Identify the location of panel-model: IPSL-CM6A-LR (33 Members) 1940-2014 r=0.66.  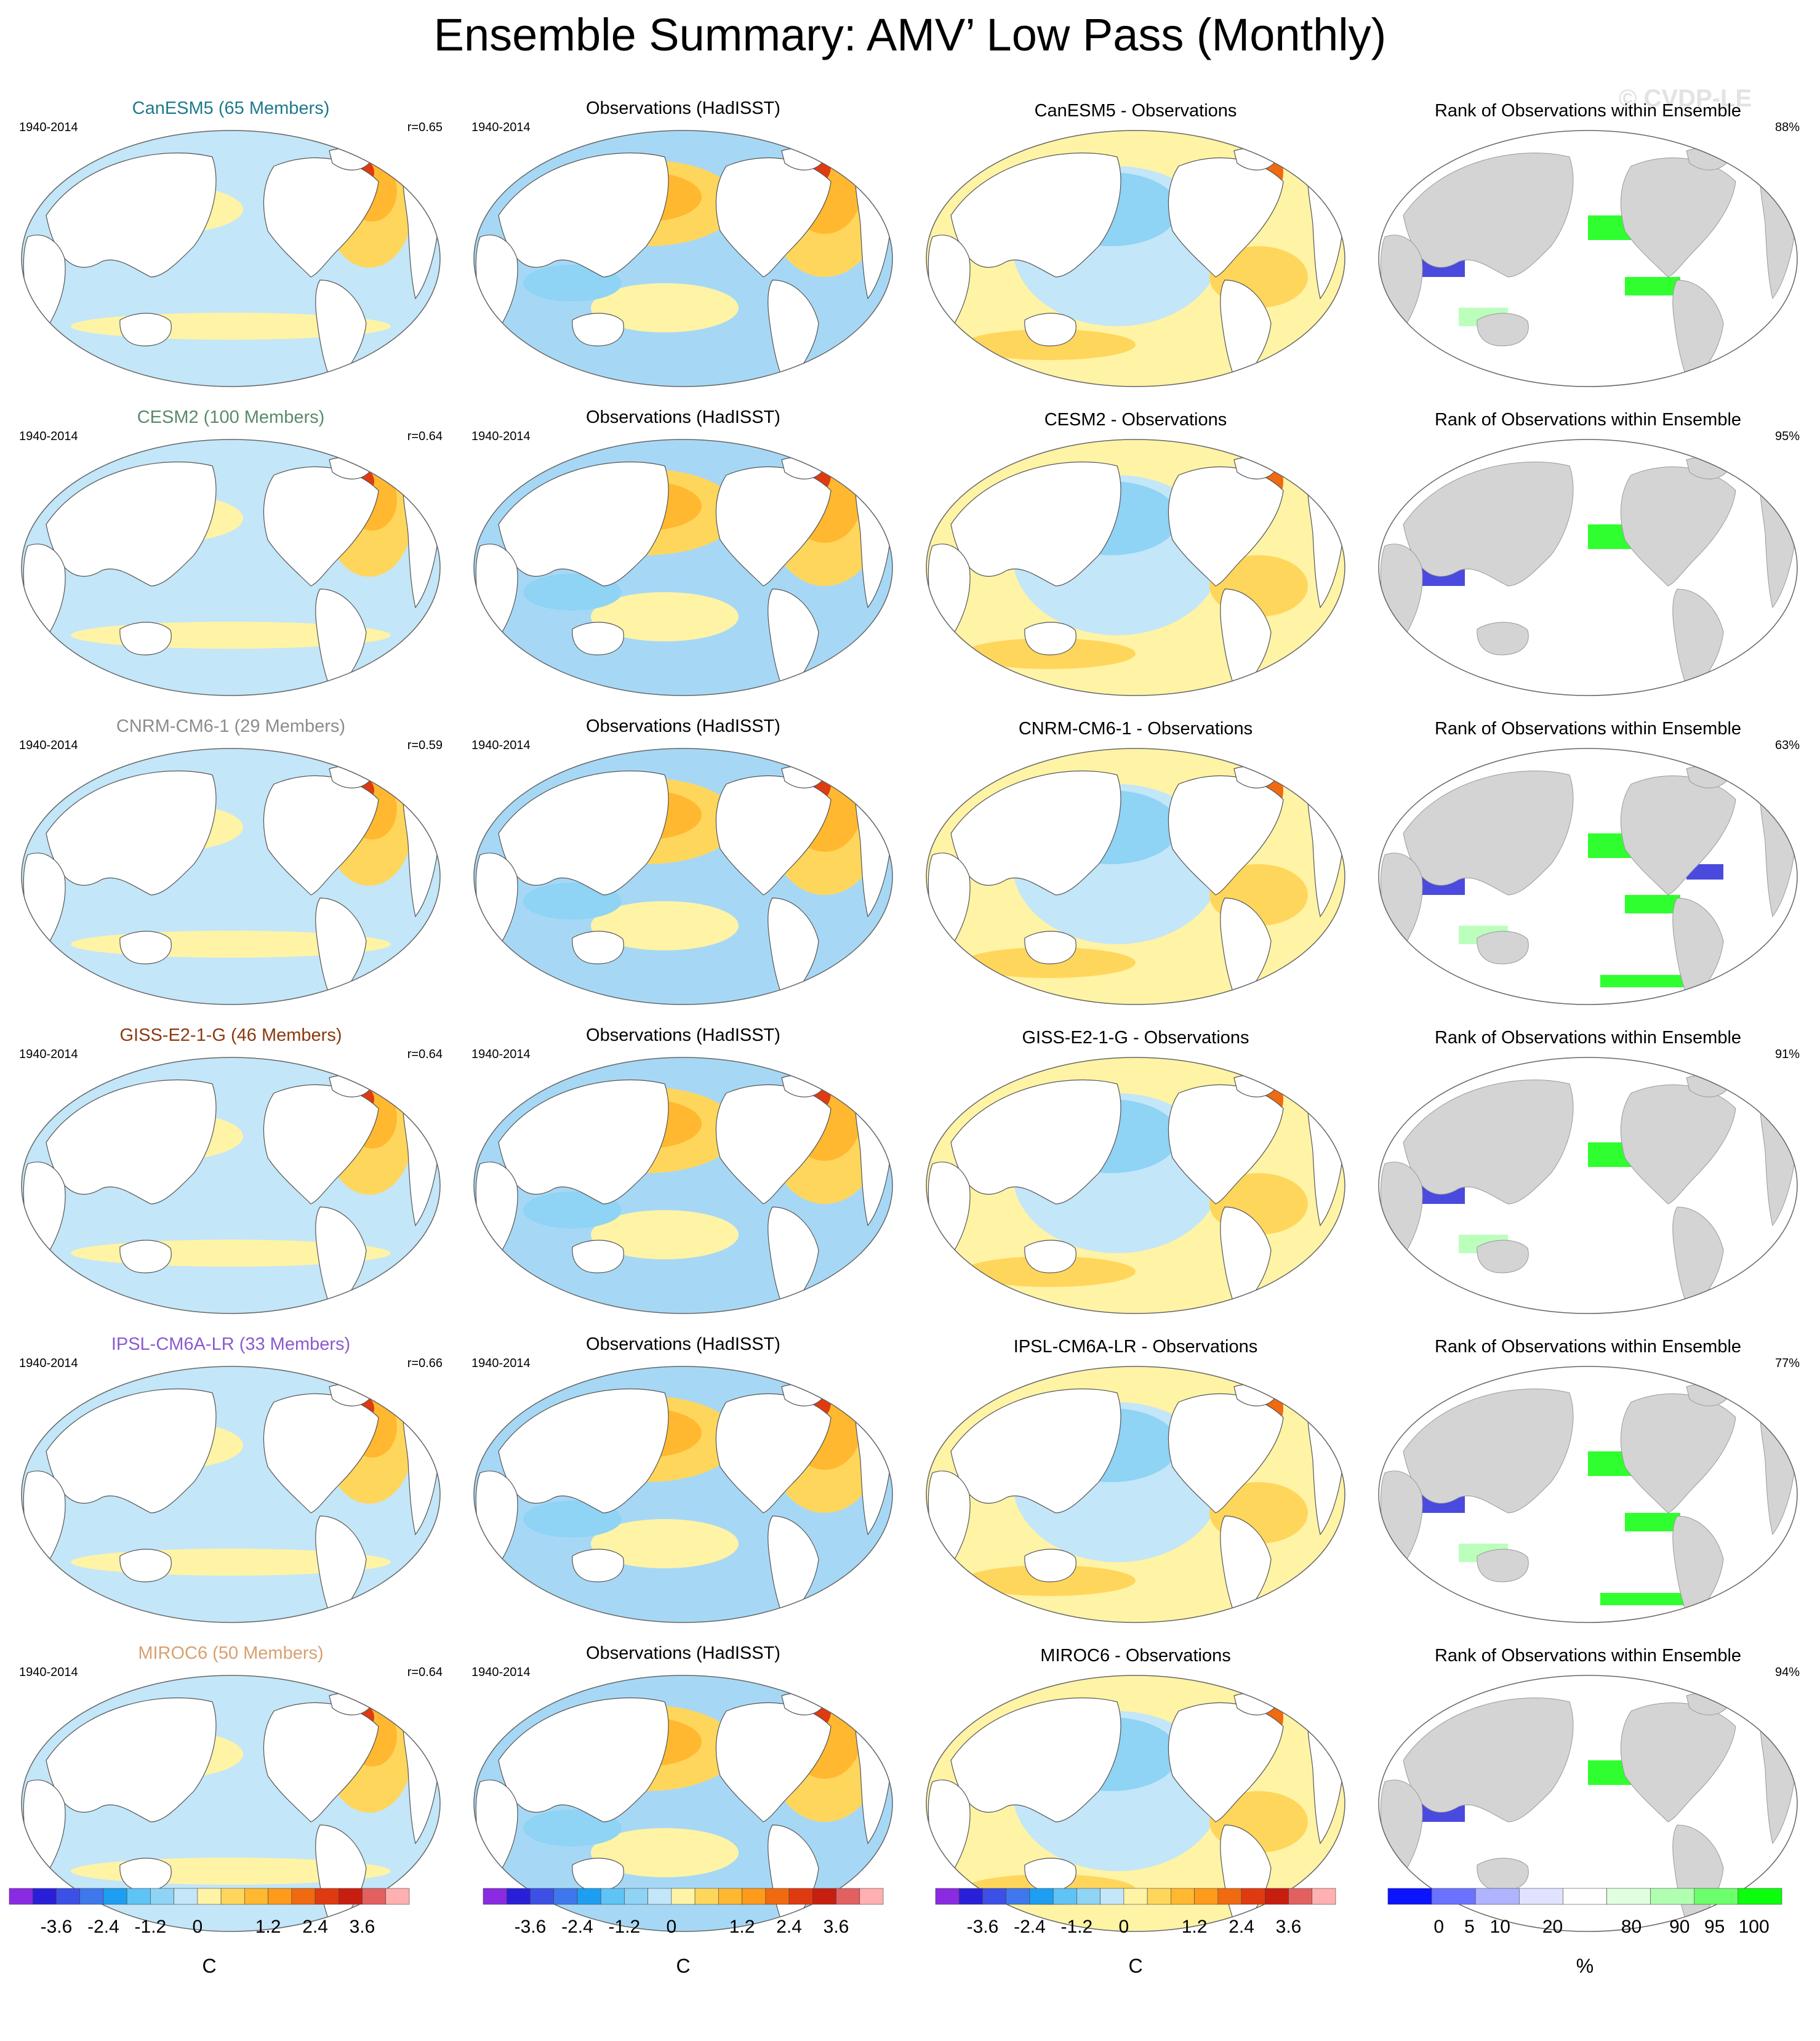
(231, 1482).